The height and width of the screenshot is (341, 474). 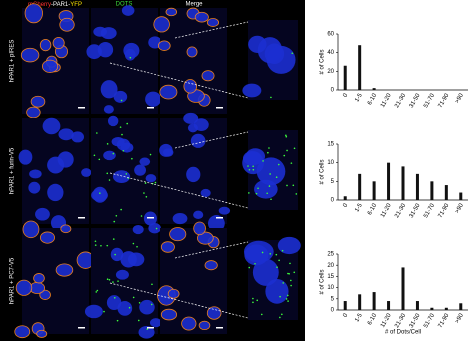 I want to click on x-tick-label: 51-70, so click(x=429, y=210).